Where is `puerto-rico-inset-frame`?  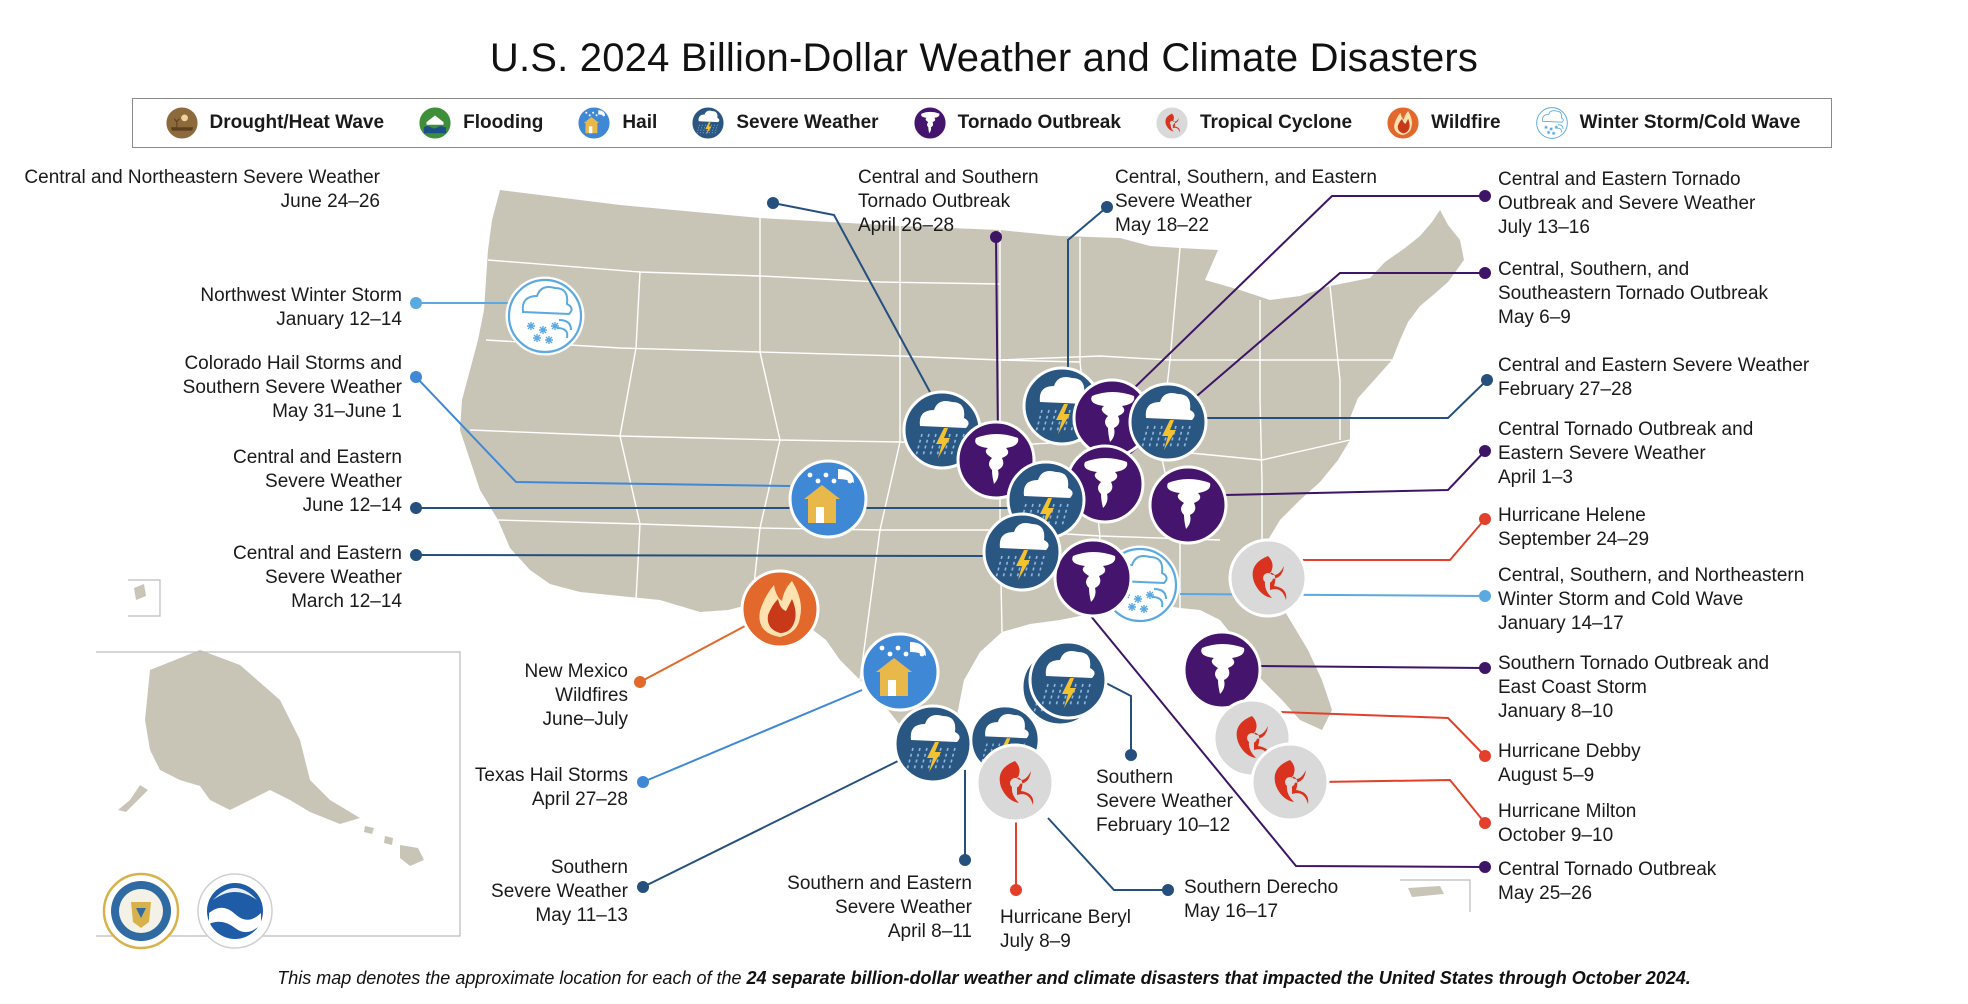 puerto-rico-inset-frame is located at coordinates (1435, 895).